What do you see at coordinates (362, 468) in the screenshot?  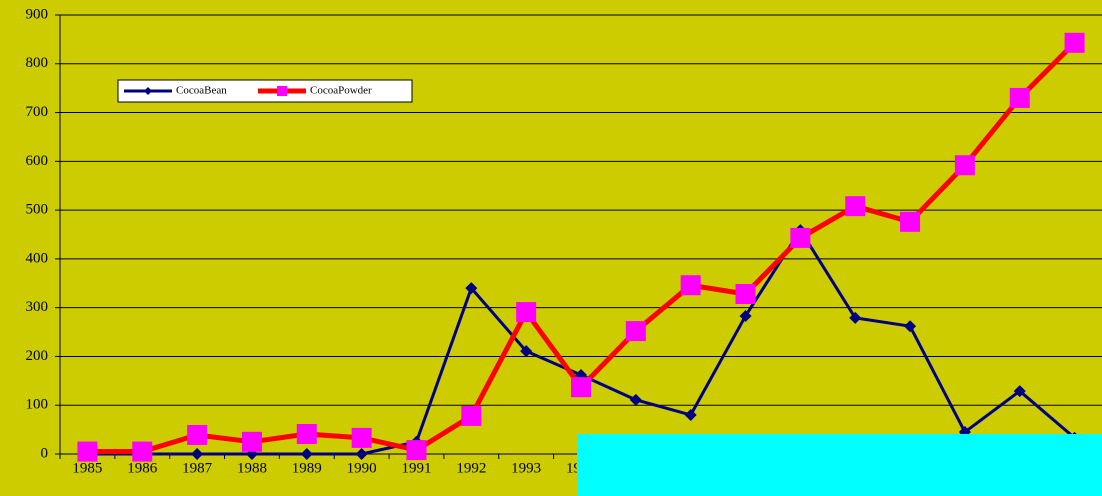 I see `x-tick-label: 1990` at bounding box center [362, 468].